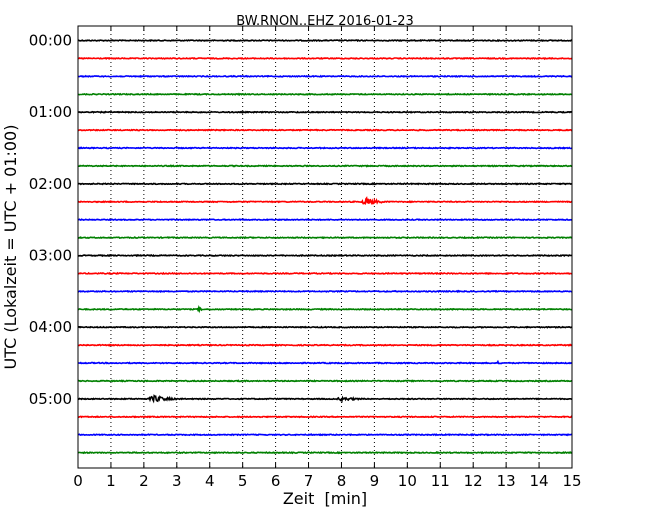 The width and height of the screenshot is (650, 520). Describe the element at coordinates (325, 498) in the screenshot. I see `x-axis-label: Zeit [min]` at that location.